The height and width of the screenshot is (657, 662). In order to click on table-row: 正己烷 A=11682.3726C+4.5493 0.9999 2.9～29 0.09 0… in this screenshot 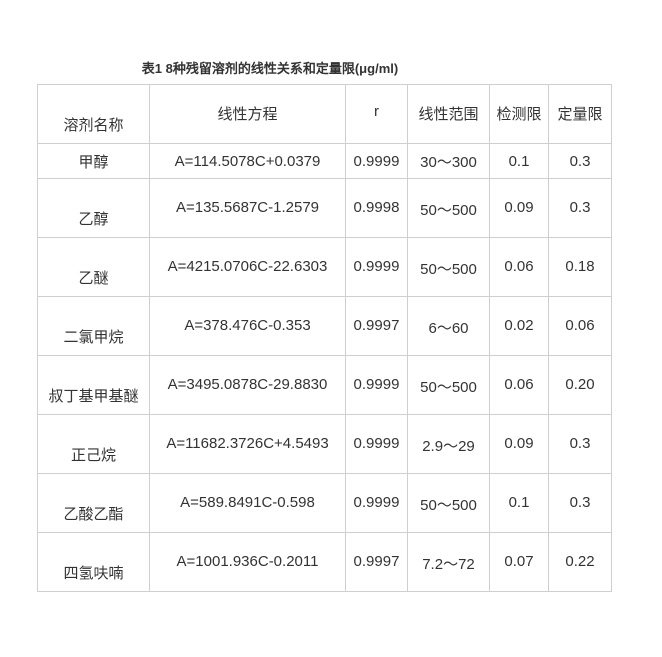, I will do `click(324, 444)`.